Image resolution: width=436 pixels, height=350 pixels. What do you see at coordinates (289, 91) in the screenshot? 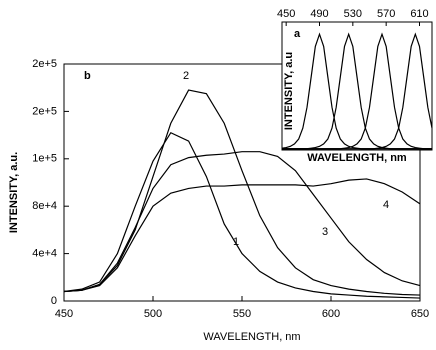
I see `y-axis-label: INTENSITY, a.u` at bounding box center [289, 91].